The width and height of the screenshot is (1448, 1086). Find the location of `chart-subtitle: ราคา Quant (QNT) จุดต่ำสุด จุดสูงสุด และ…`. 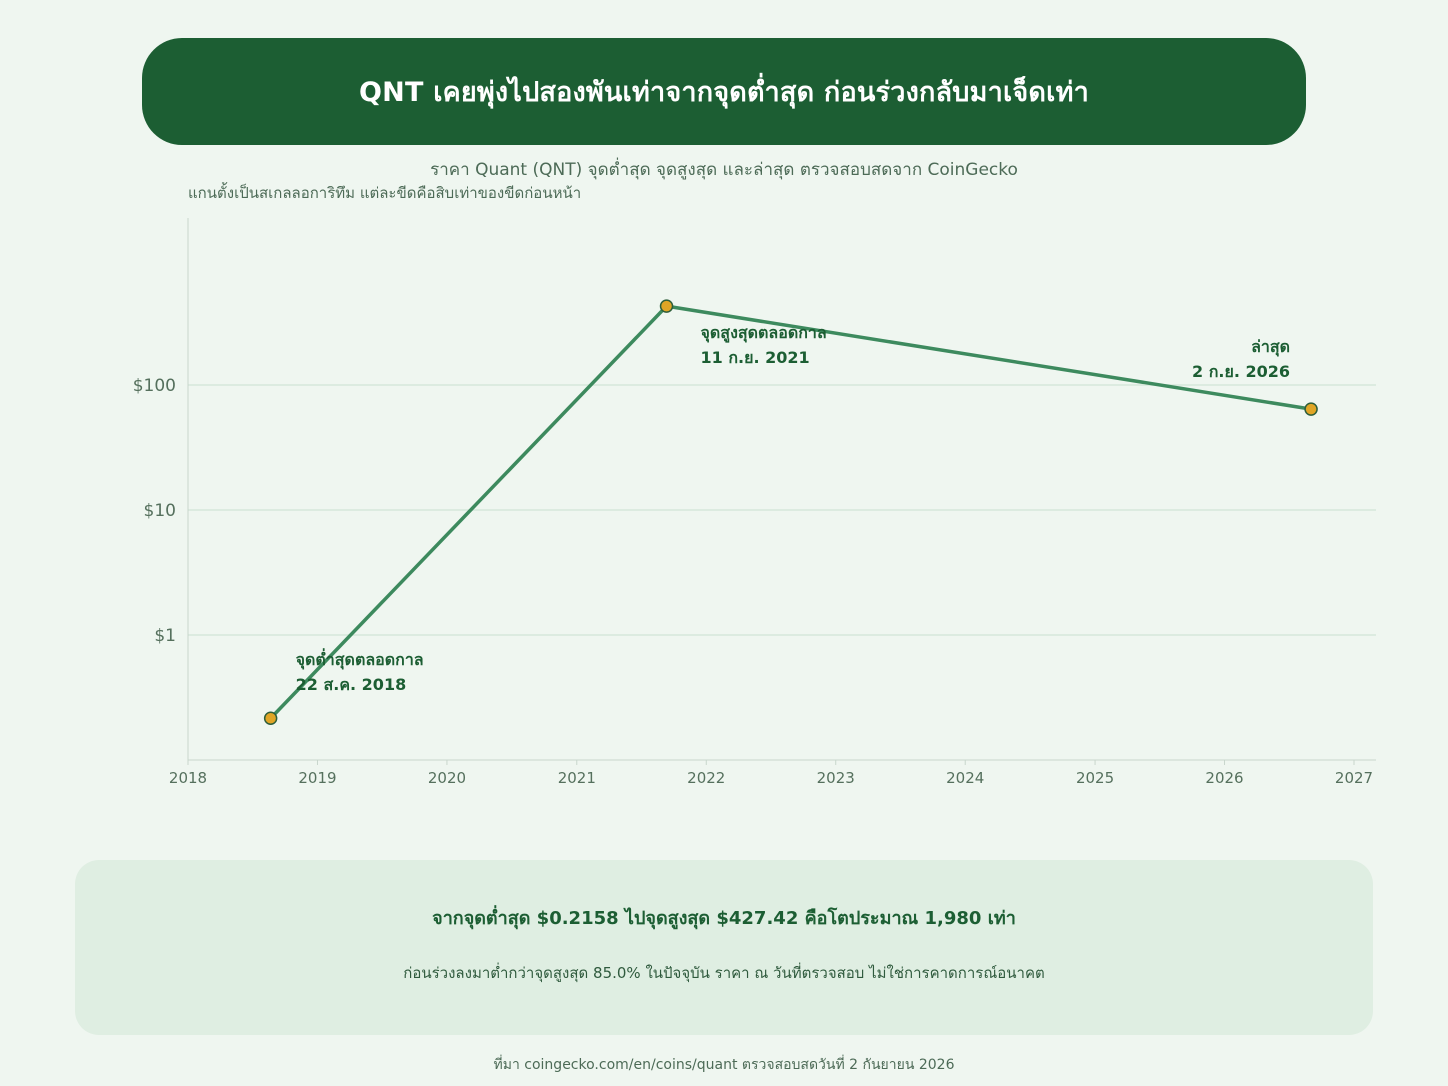

chart-subtitle: ราคา Quant (QNT) จุดต่ำสุด จุดสูงสุด และ… is located at coordinates (724, 170).